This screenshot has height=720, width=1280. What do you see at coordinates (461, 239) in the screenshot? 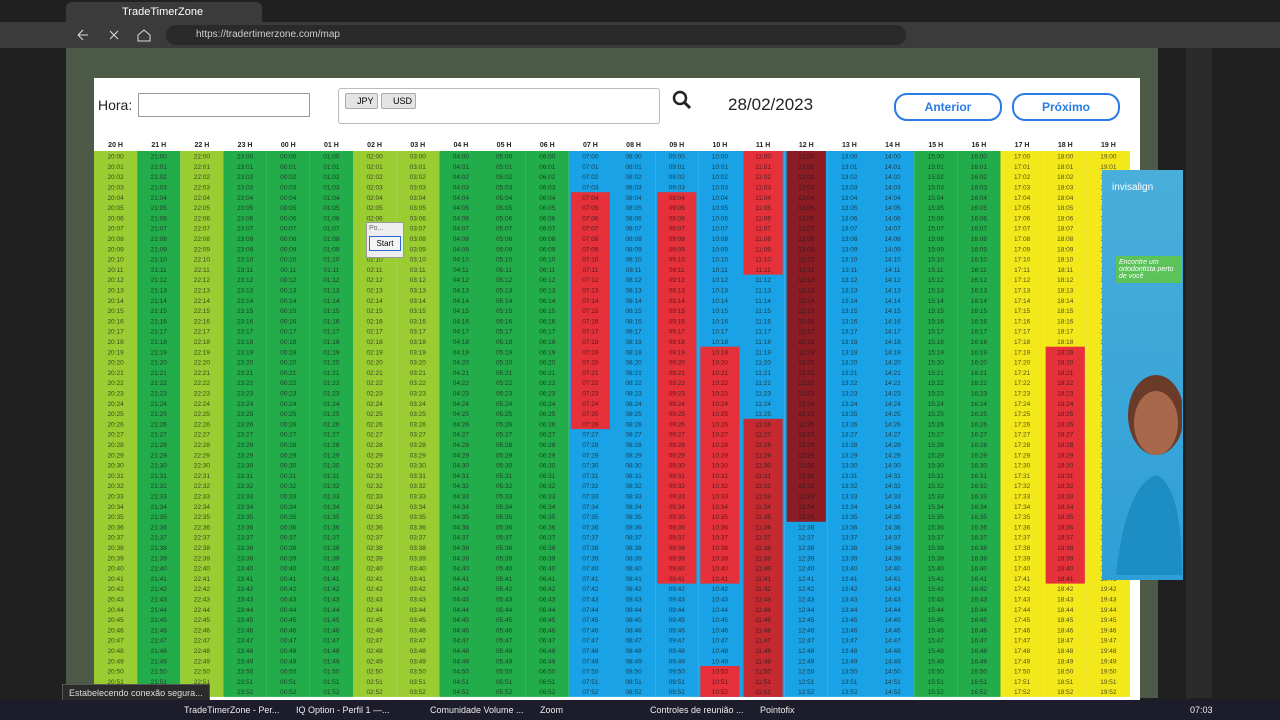
I see `time-cell: 04:08` at bounding box center [461, 239].